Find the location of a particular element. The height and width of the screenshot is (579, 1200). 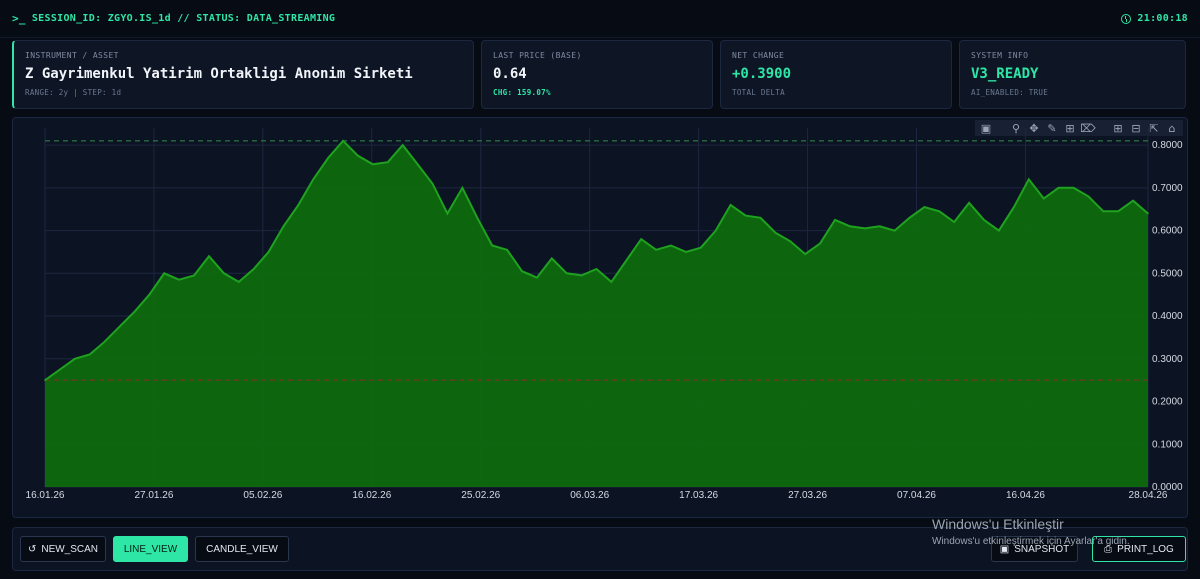

clock: 21:00:18 is located at coordinates (1154, 18).